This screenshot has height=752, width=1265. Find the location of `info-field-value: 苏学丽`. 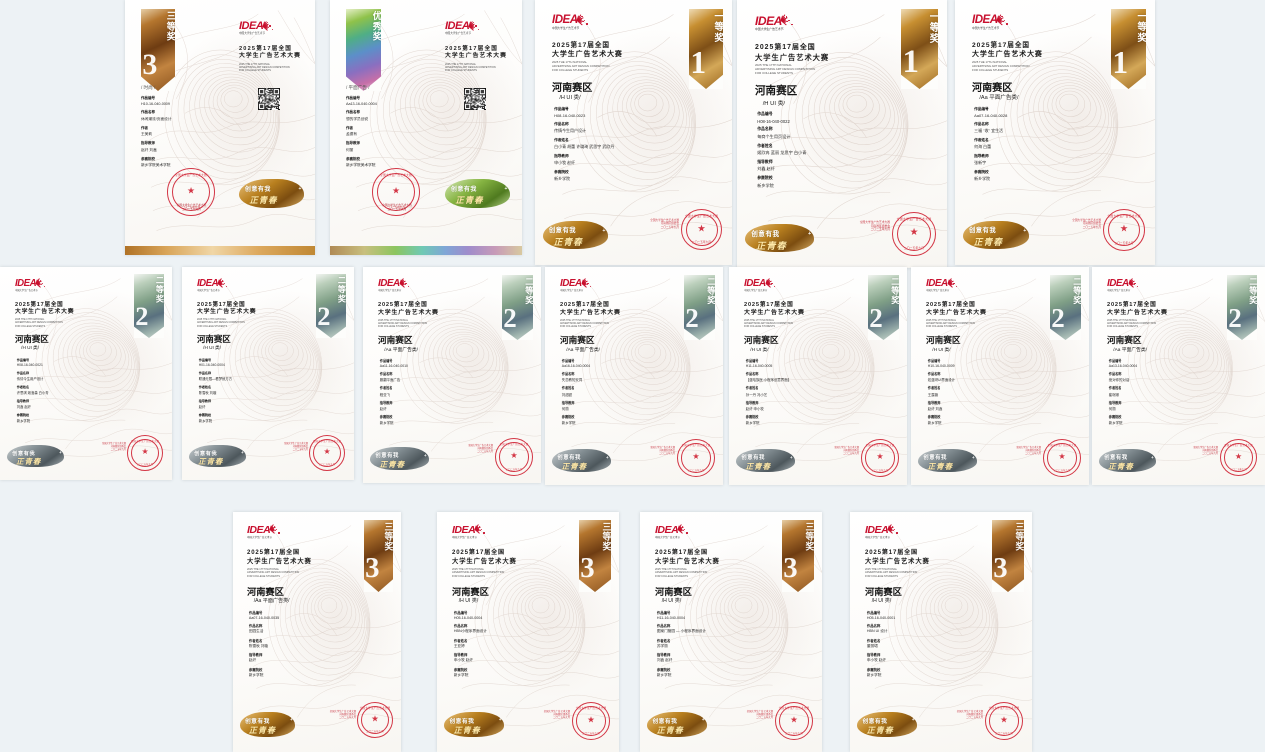

info-field-value: 苏学丽 is located at coordinates (662, 645).